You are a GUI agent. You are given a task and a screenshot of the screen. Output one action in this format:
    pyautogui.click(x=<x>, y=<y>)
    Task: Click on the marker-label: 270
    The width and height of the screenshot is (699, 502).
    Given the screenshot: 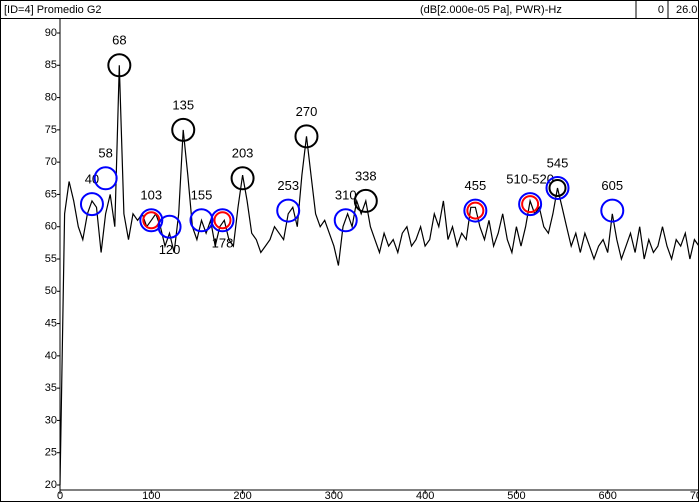 What is the action you would take?
    pyautogui.click(x=307, y=111)
    